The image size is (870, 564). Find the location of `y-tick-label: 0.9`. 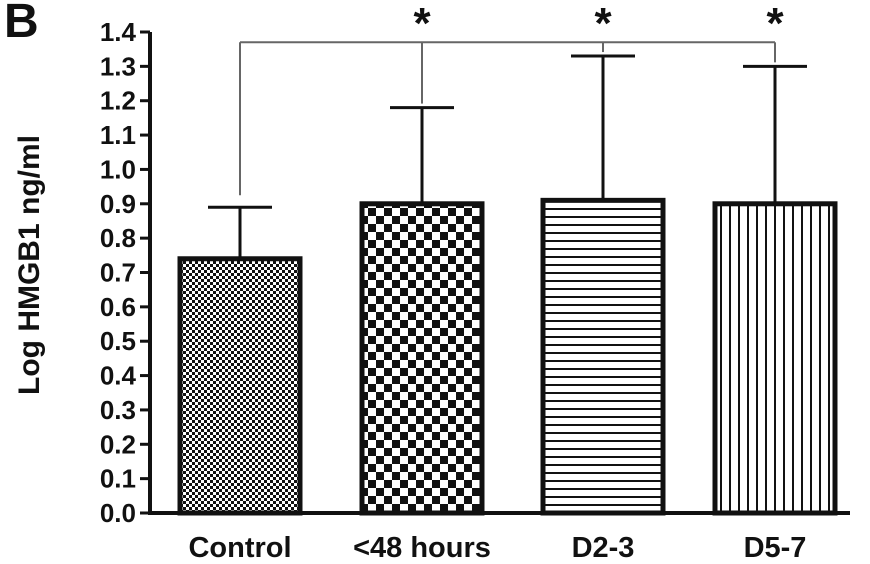

y-tick-label: 0.9 is located at coordinates (118, 204).